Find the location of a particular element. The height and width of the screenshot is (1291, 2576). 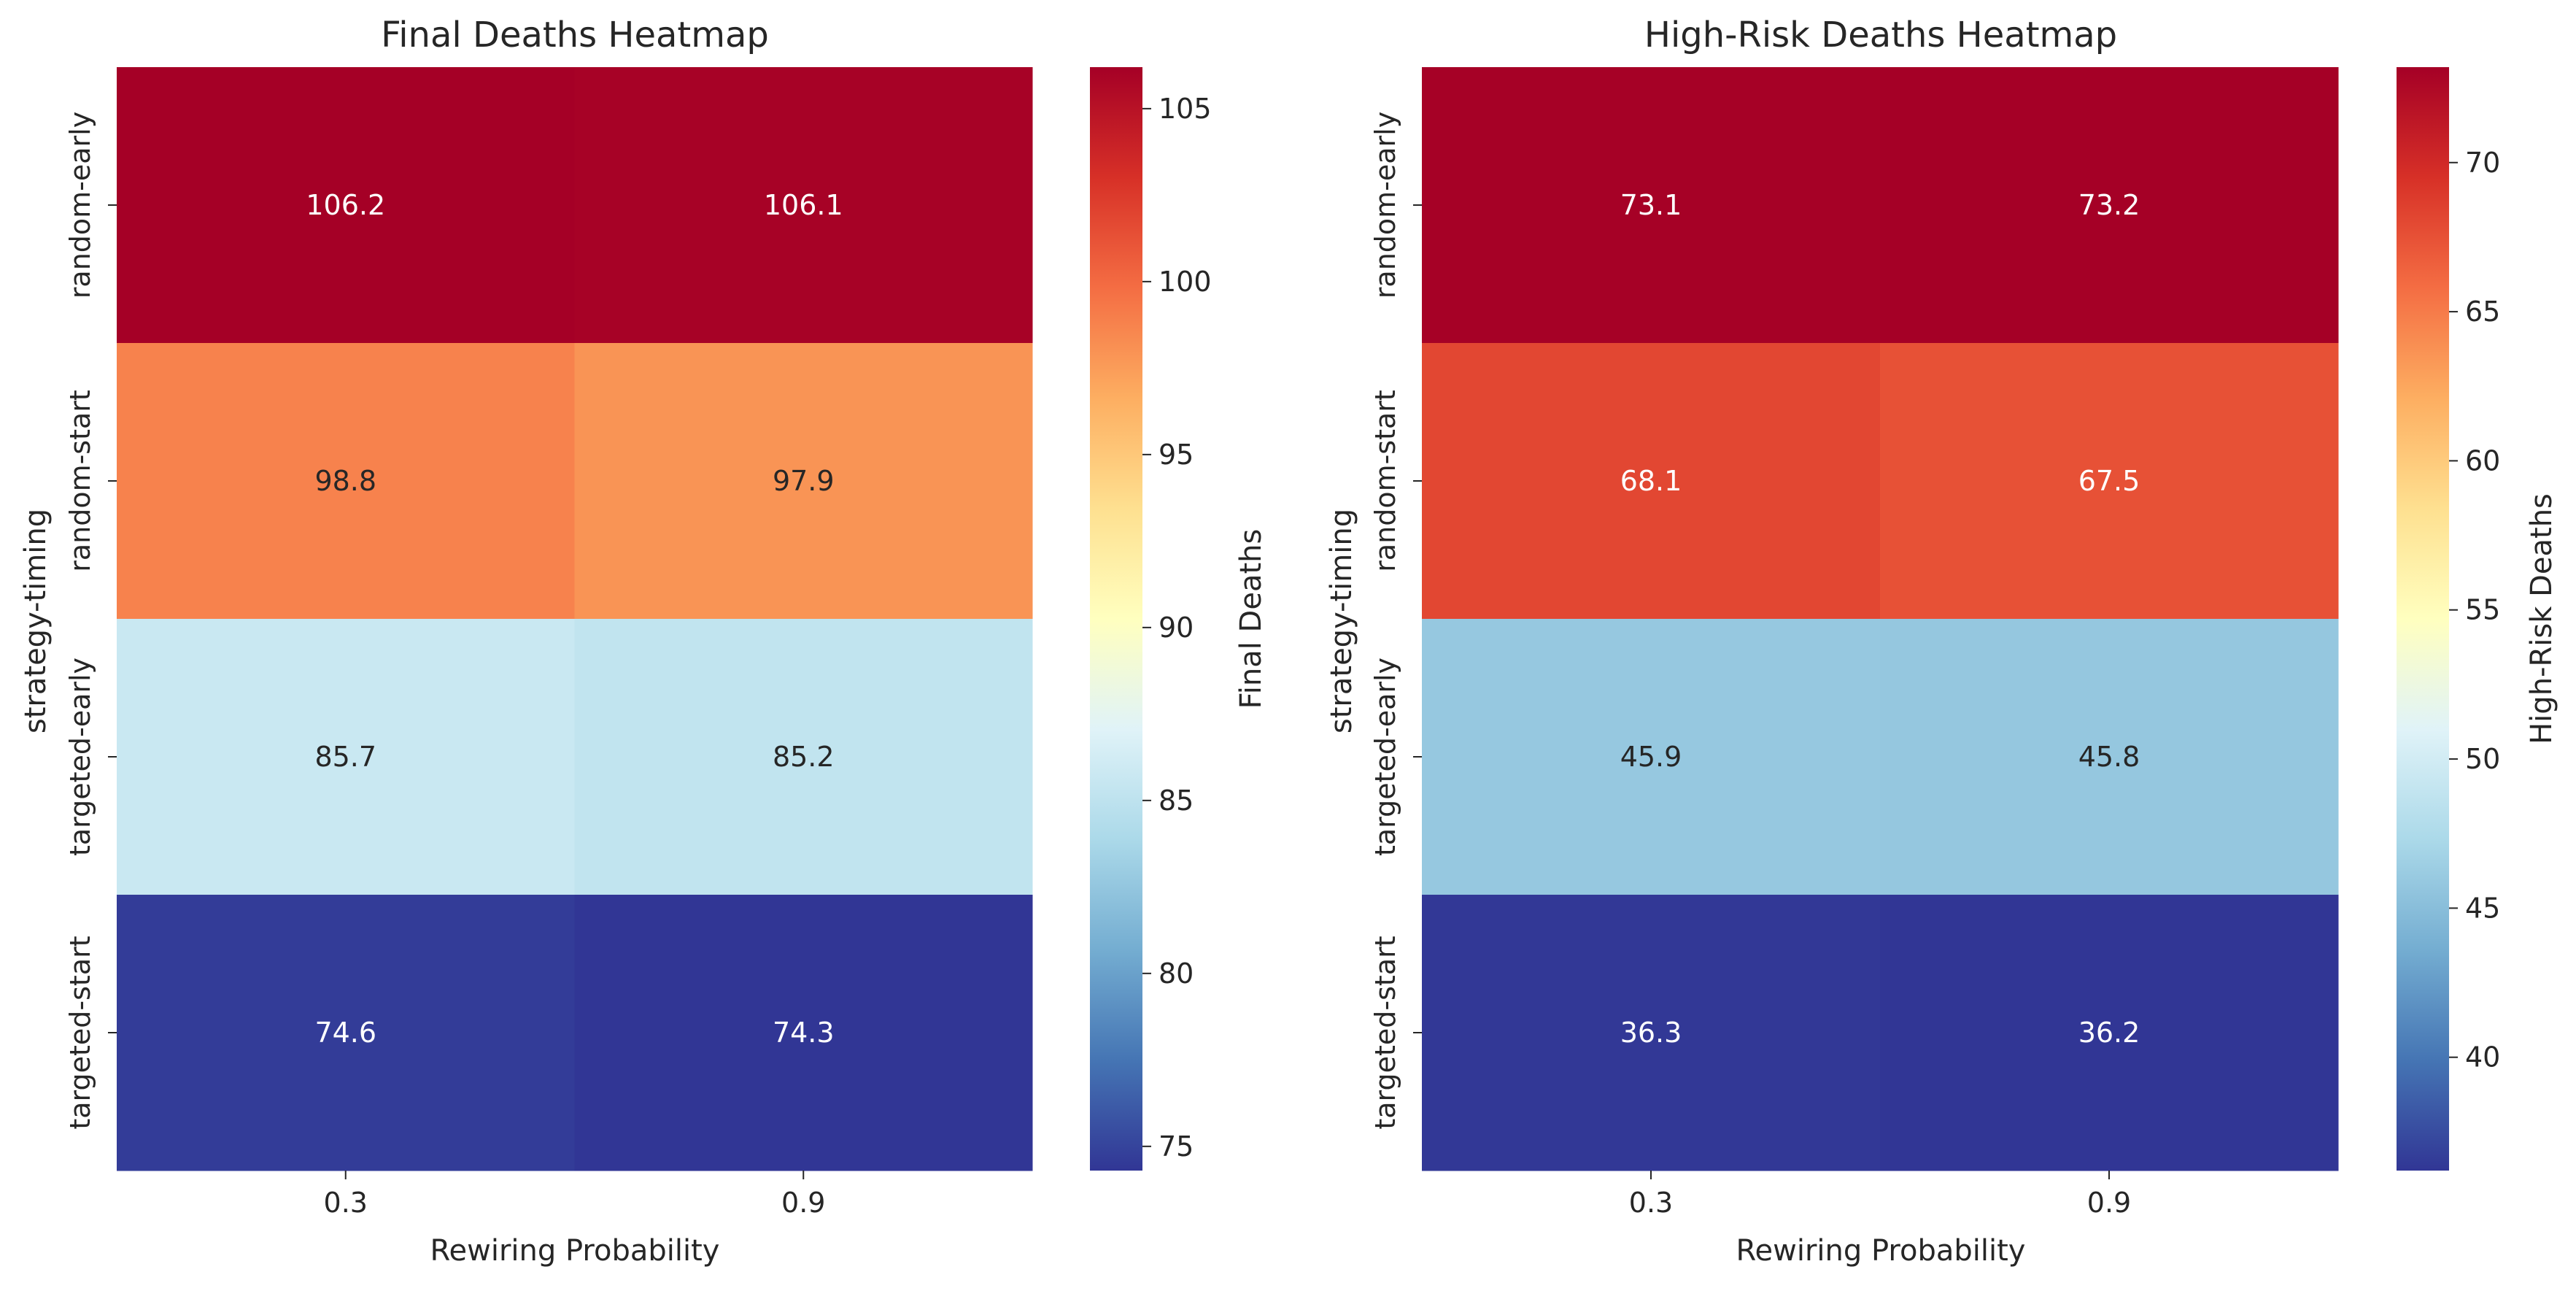

final-deaths-x-ticks: 0.3 0.9 is located at coordinates (574, 1195).